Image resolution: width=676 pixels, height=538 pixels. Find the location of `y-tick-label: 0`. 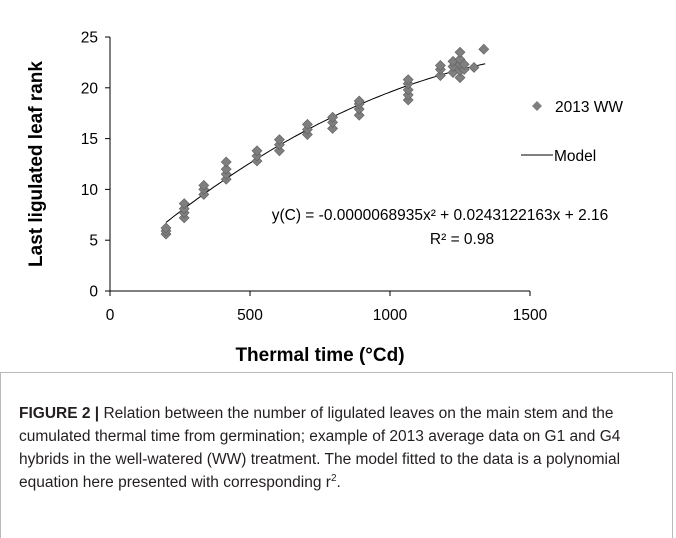

y-tick-label: 0 is located at coordinates (93, 292).